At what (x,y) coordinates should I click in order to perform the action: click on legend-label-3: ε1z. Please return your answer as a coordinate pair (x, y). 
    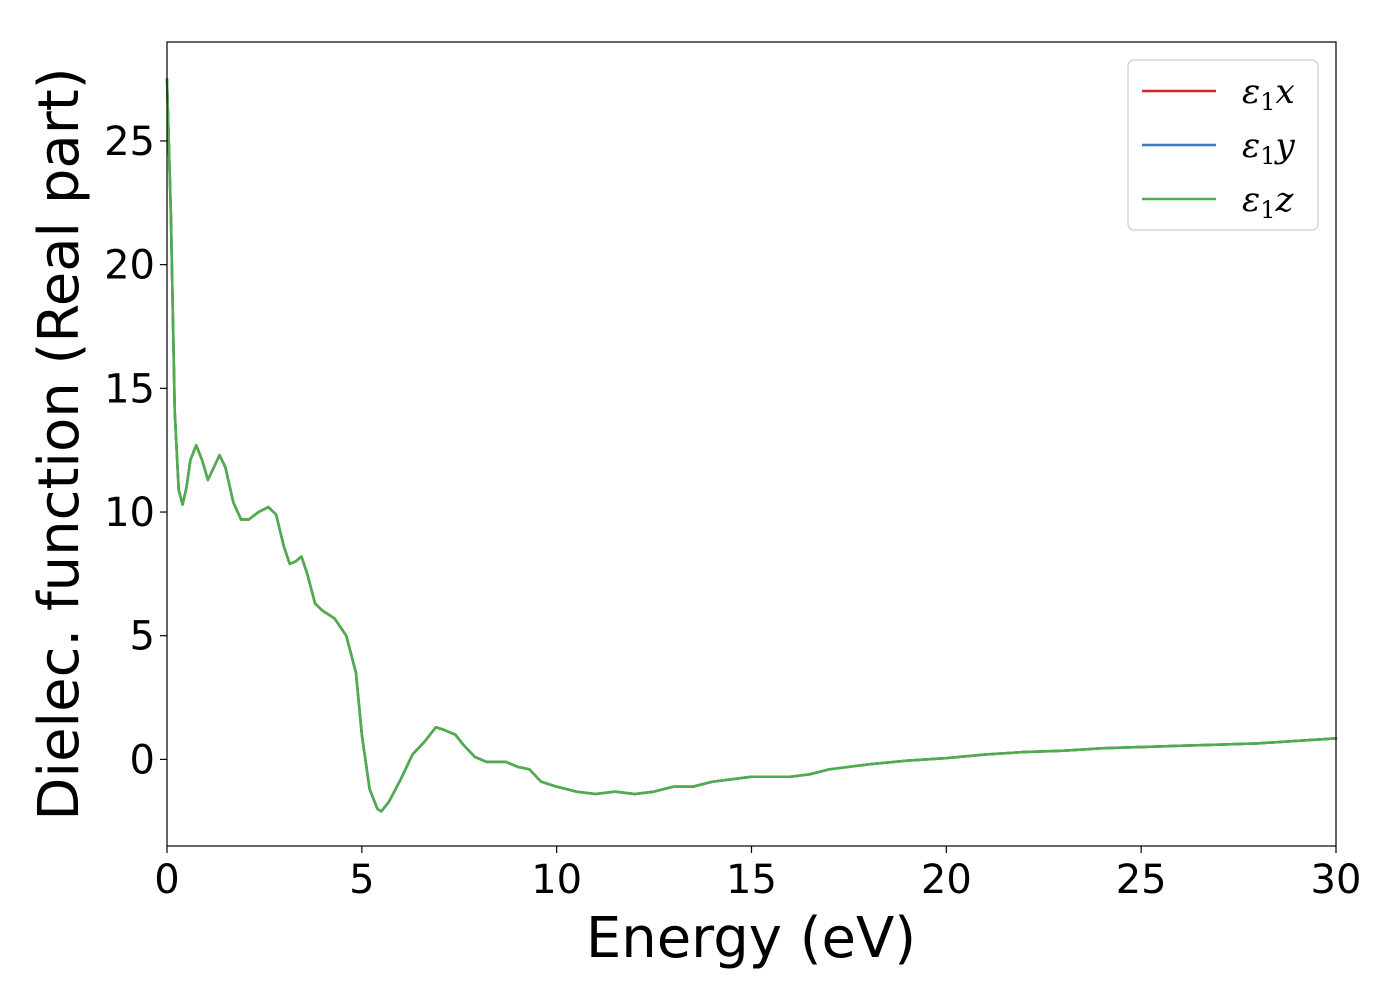
    Looking at the image, I should click on (1268, 202).